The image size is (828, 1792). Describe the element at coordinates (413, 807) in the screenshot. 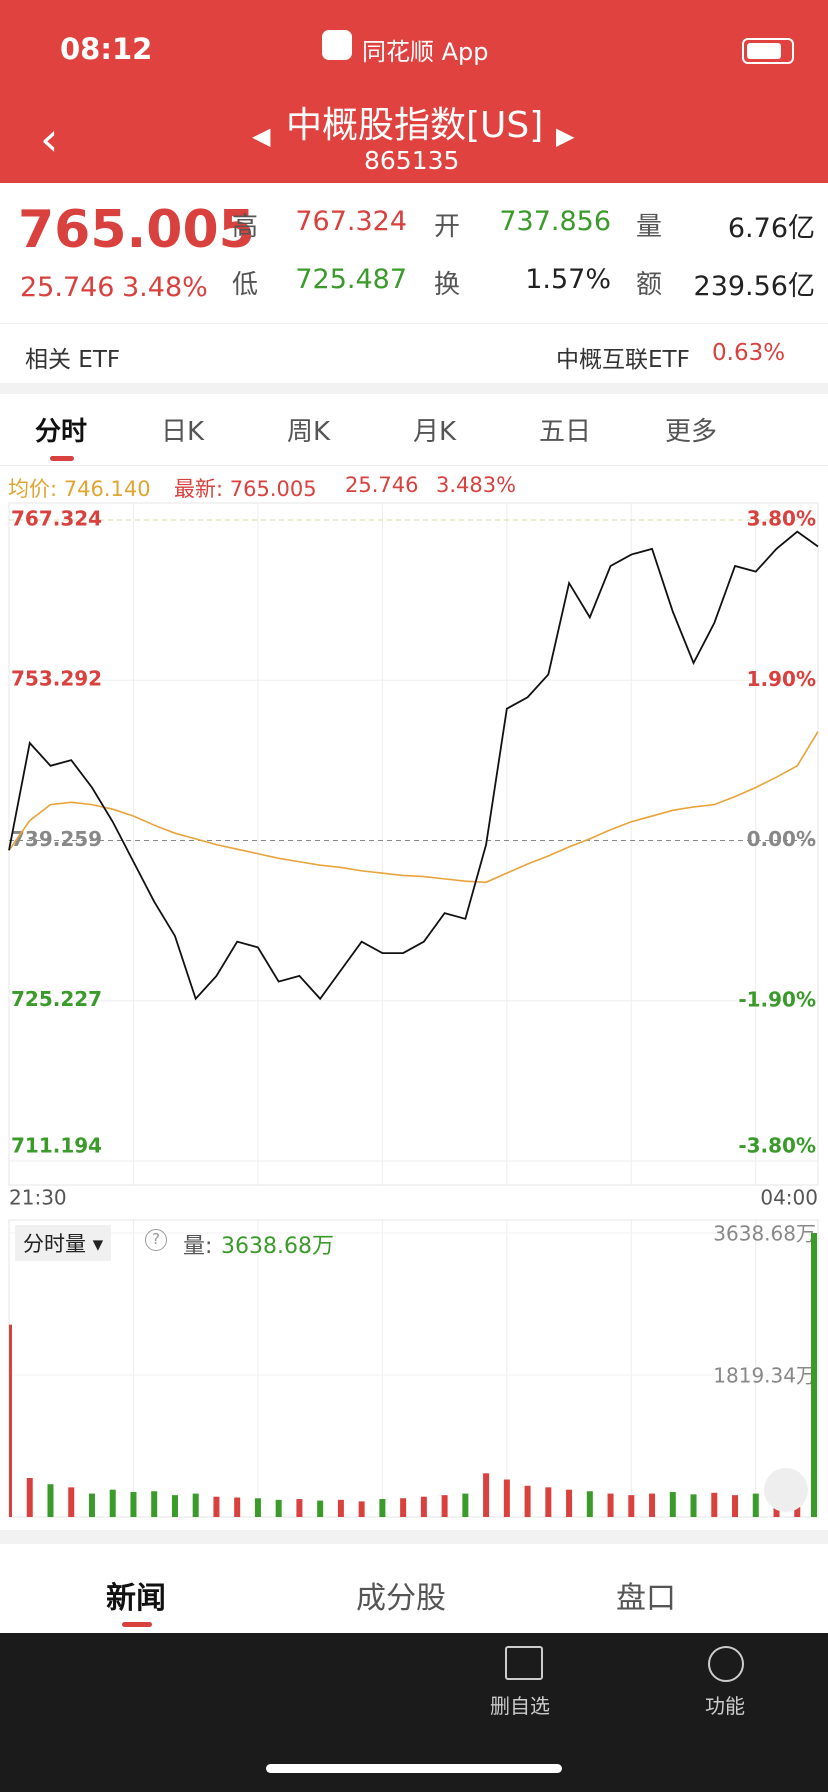

I see `series-line` at that location.